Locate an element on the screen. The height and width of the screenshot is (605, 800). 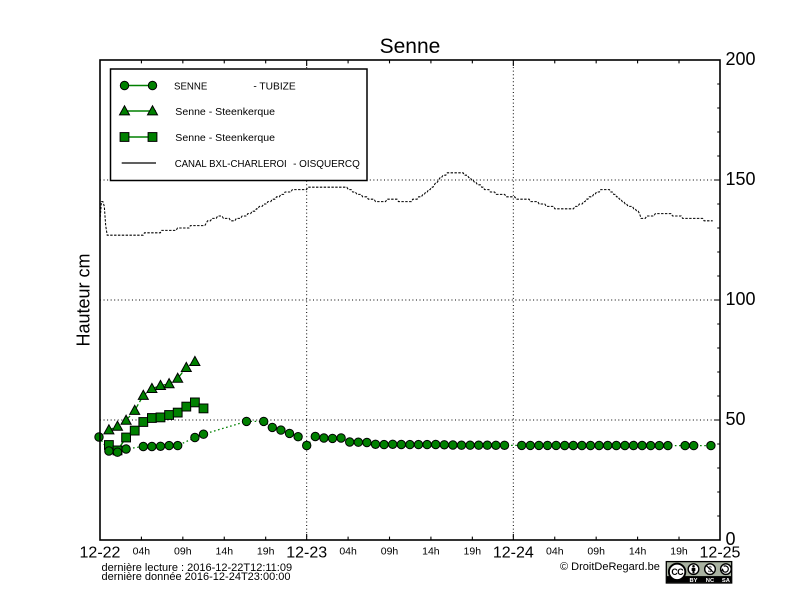
svg-text: 150 is located at coordinates (741, 179).